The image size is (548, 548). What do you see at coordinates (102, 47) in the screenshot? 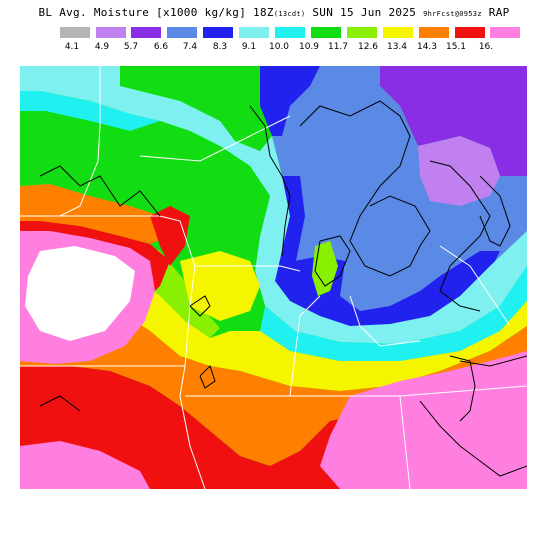
I see `legend-tick-label: 4.9` at bounding box center [102, 47].